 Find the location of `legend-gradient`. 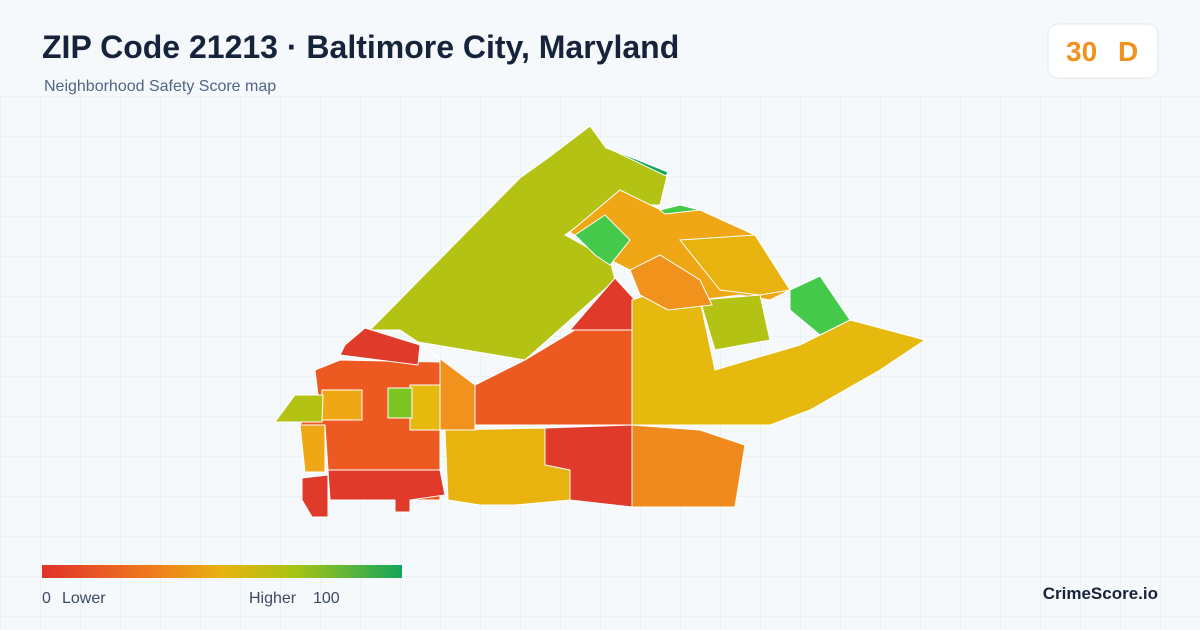

legend-gradient is located at coordinates (222, 571).